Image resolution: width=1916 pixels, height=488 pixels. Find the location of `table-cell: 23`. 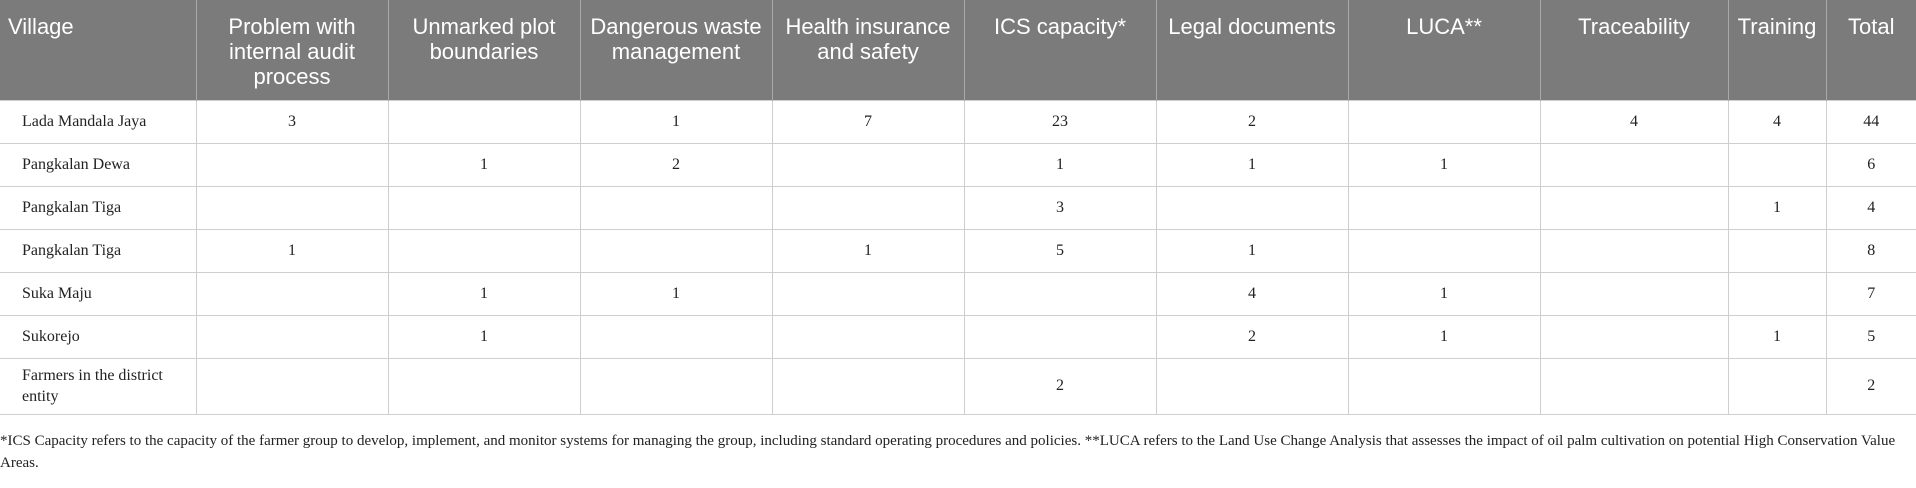

table-cell: 23 is located at coordinates (1060, 121).